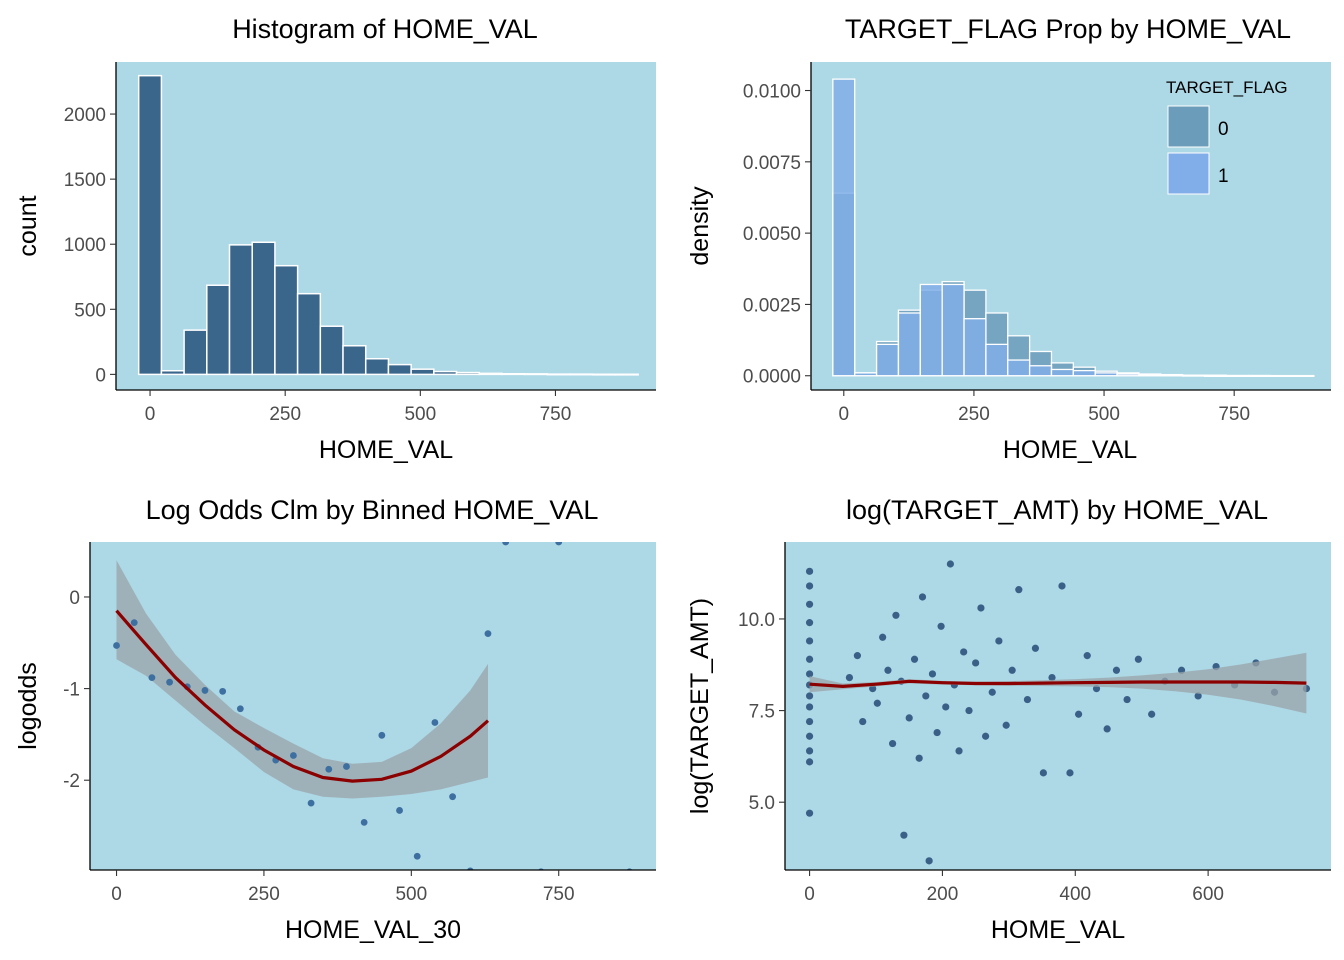  I want to click on y-tick-label: 0, so click(74, 598).